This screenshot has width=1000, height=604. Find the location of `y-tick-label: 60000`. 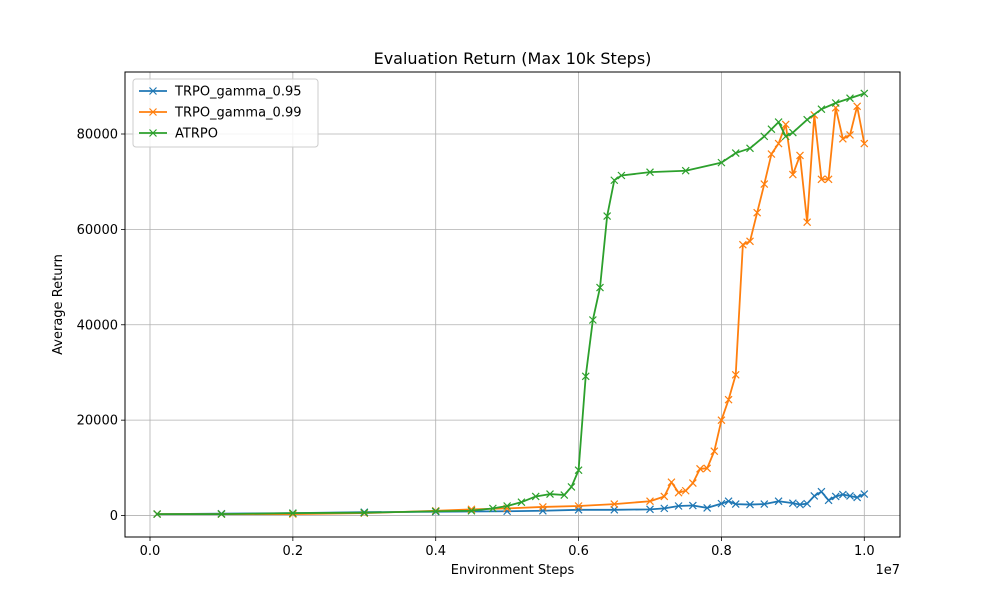

y-tick-label: 60000 is located at coordinates (97, 230).